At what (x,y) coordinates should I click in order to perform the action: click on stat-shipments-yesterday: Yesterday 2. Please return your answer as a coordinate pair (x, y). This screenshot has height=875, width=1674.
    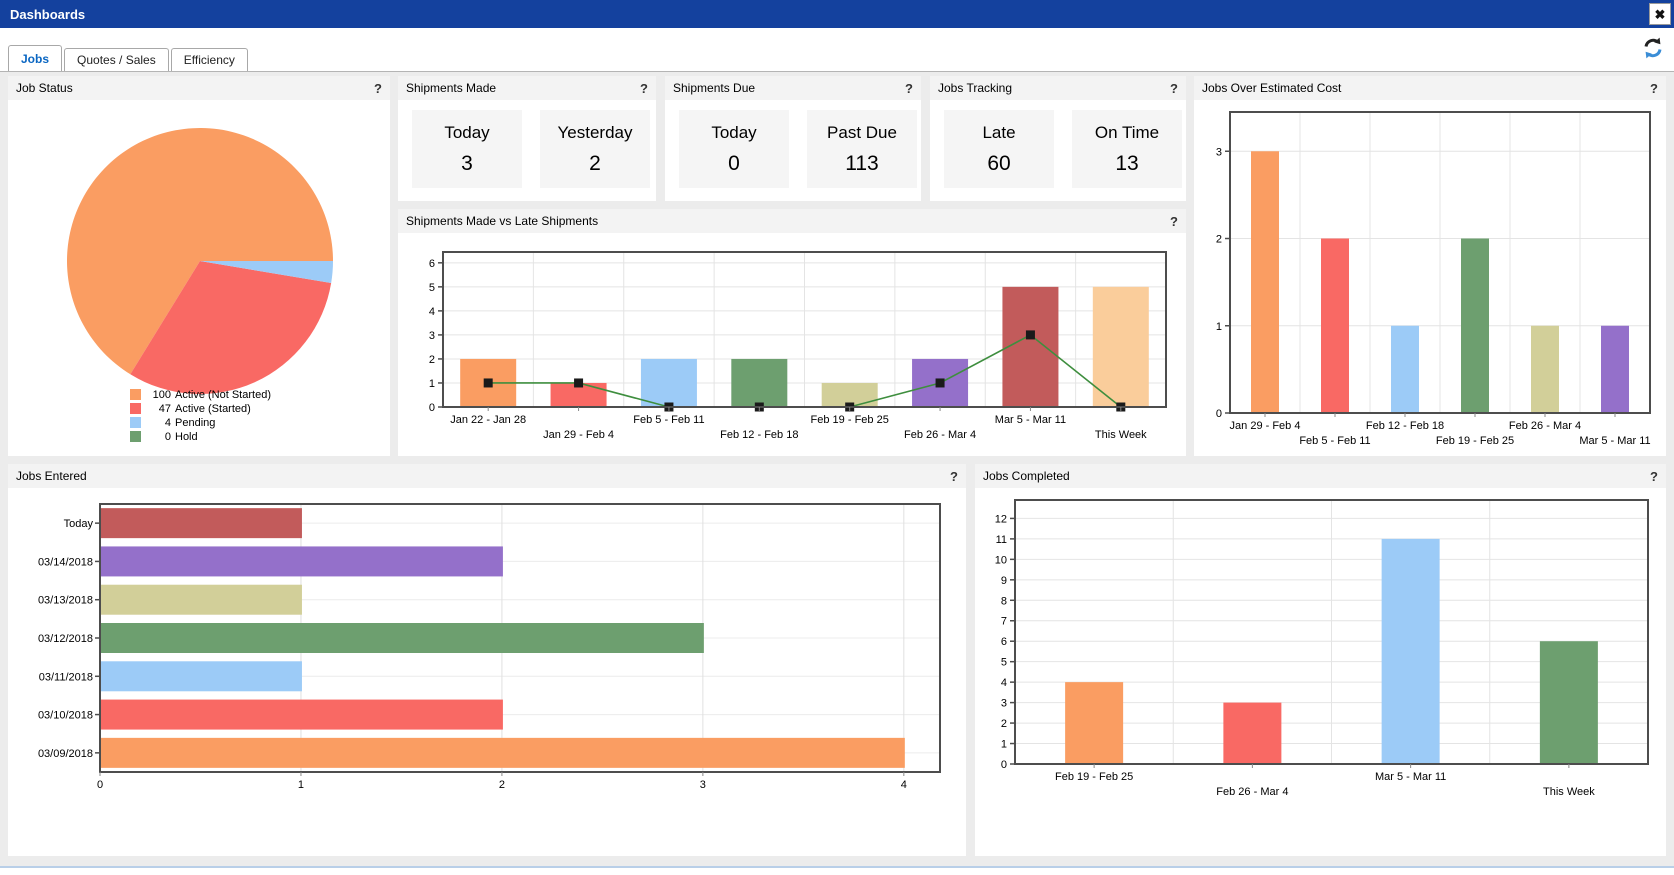
    Looking at the image, I should click on (595, 149).